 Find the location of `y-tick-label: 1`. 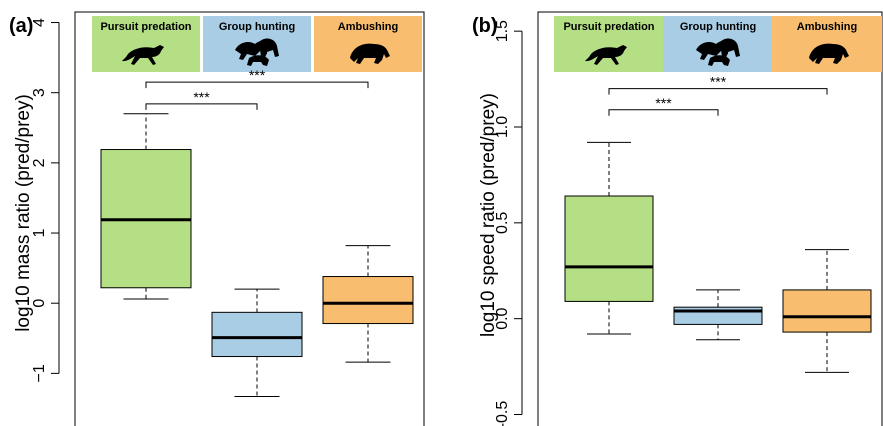

y-tick-label: 1 is located at coordinates (39, 232).